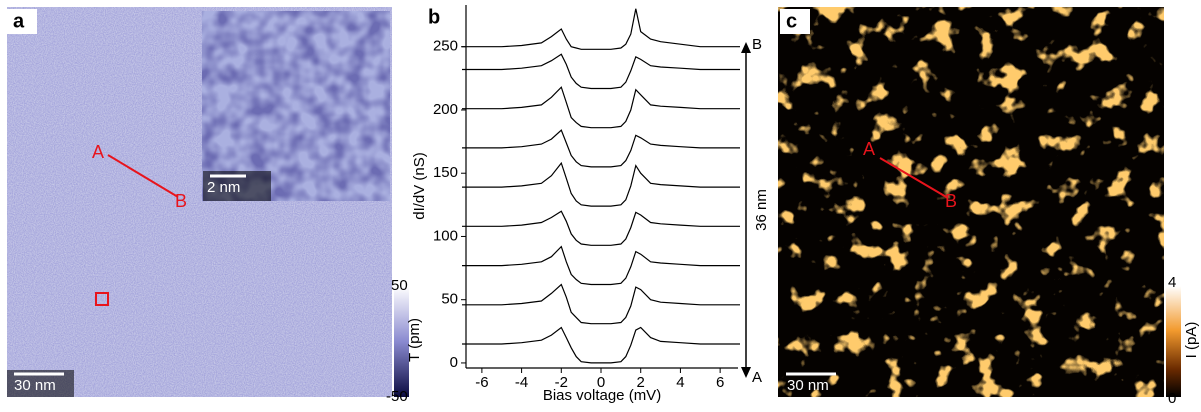  What do you see at coordinates (680, 382) in the screenshot?
I see `x-tick-label: 4` at bounding box center [680, 382].